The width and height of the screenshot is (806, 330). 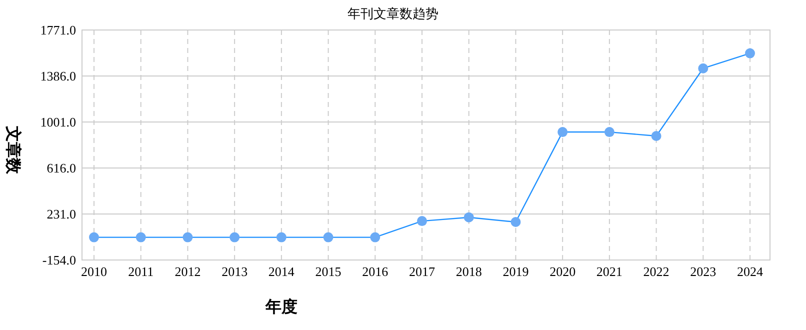 What do you see at coordinates (328, 271) in the screenshot?
I see `x-tick-label: 2015` at bounding box center [328, 271].